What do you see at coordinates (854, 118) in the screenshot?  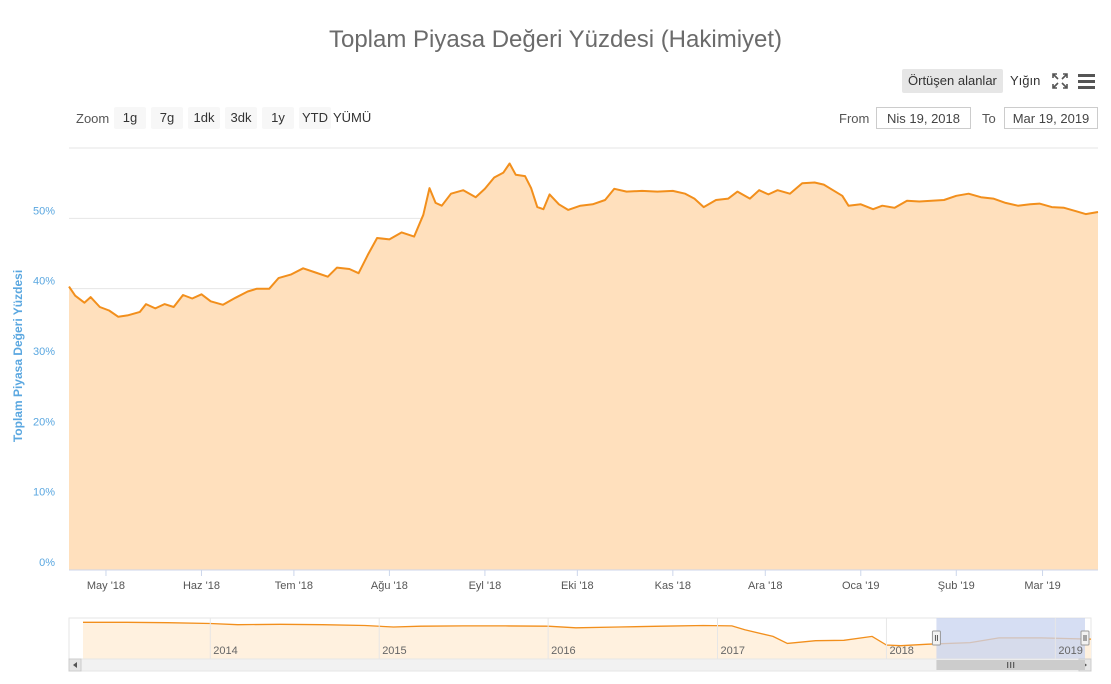 I see `from-label: From` at bounding box center [854, 118].